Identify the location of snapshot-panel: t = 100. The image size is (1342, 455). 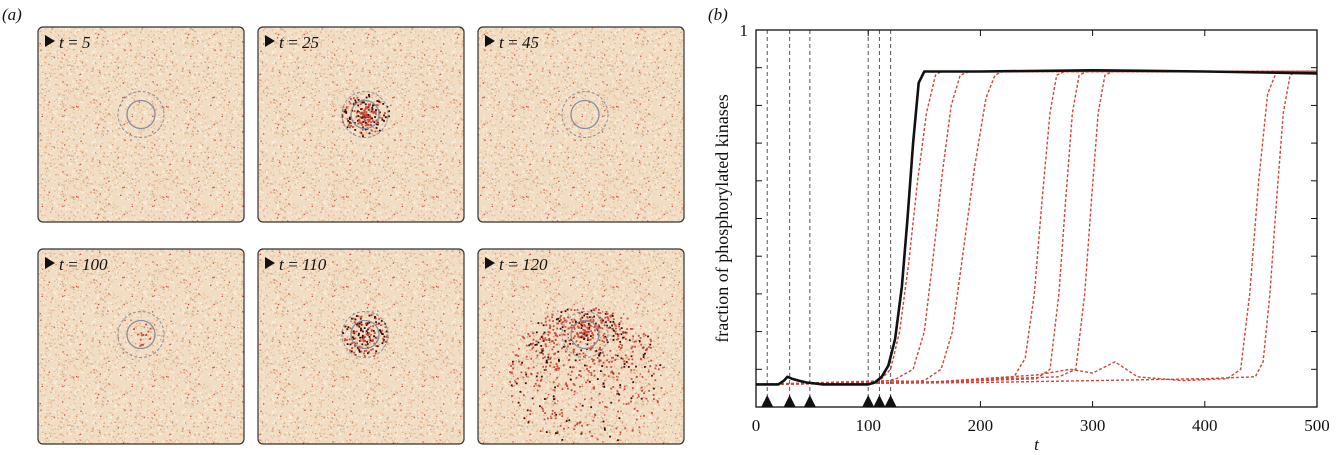
(141, 346).